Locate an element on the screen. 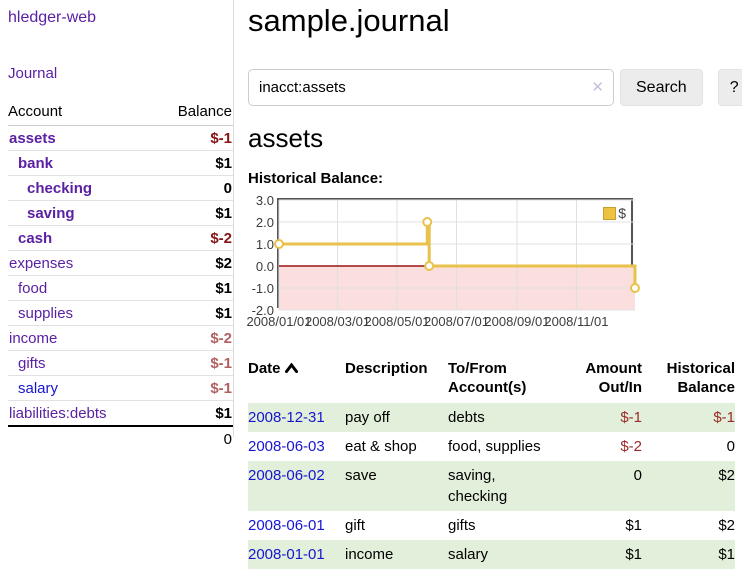  legend-swatch-icon is located at coordinates (610, 213).